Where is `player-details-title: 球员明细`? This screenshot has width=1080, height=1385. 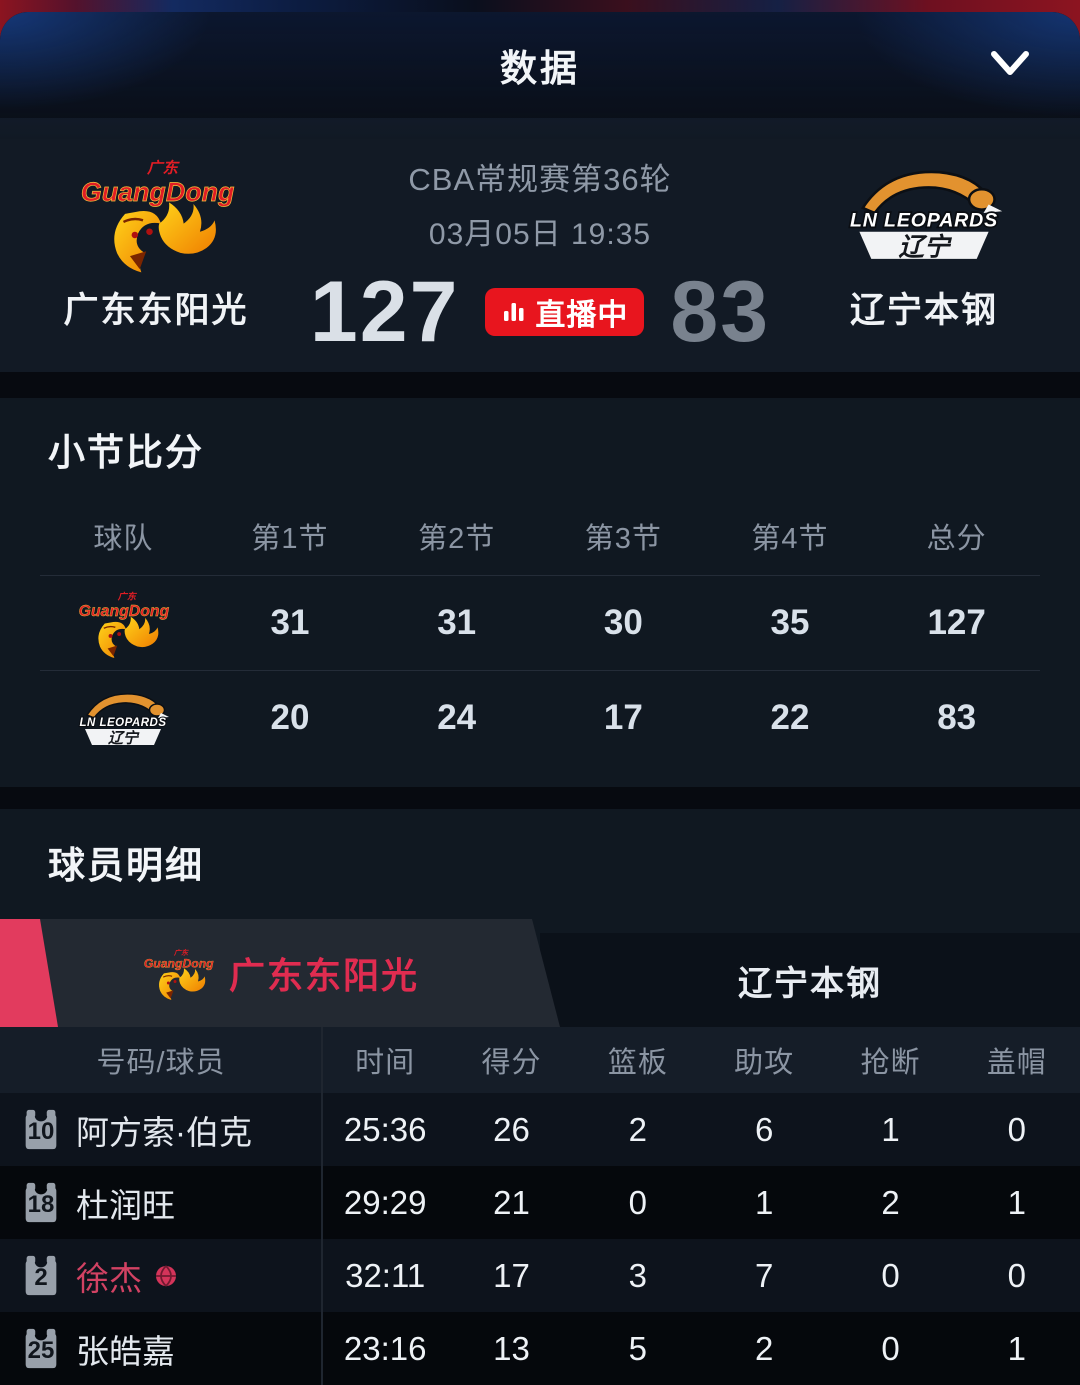
player-details-title: 球员明细 is located at coordinates (126, 865).